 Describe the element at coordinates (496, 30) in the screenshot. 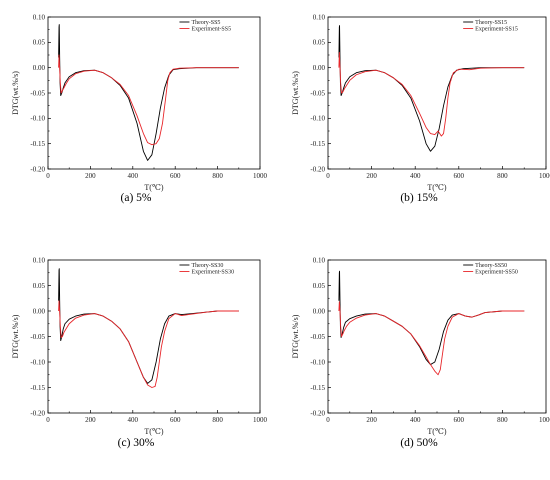

I see `legend-label: Experiment-SS15` at that location.